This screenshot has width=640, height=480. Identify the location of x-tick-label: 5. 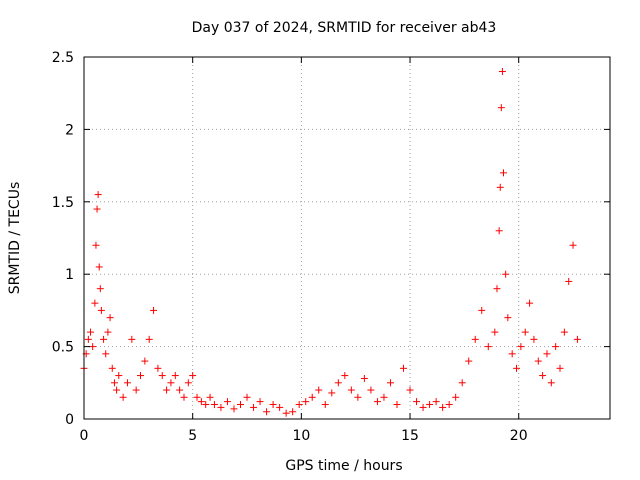
(192, 436).